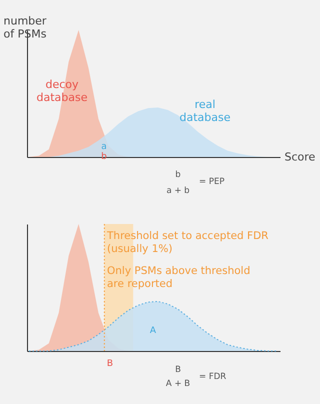 This screenshot has height=404, width=320. Describe the element at coordinates (104, 147) in the screenshot. I see `annotation: a` at that location.